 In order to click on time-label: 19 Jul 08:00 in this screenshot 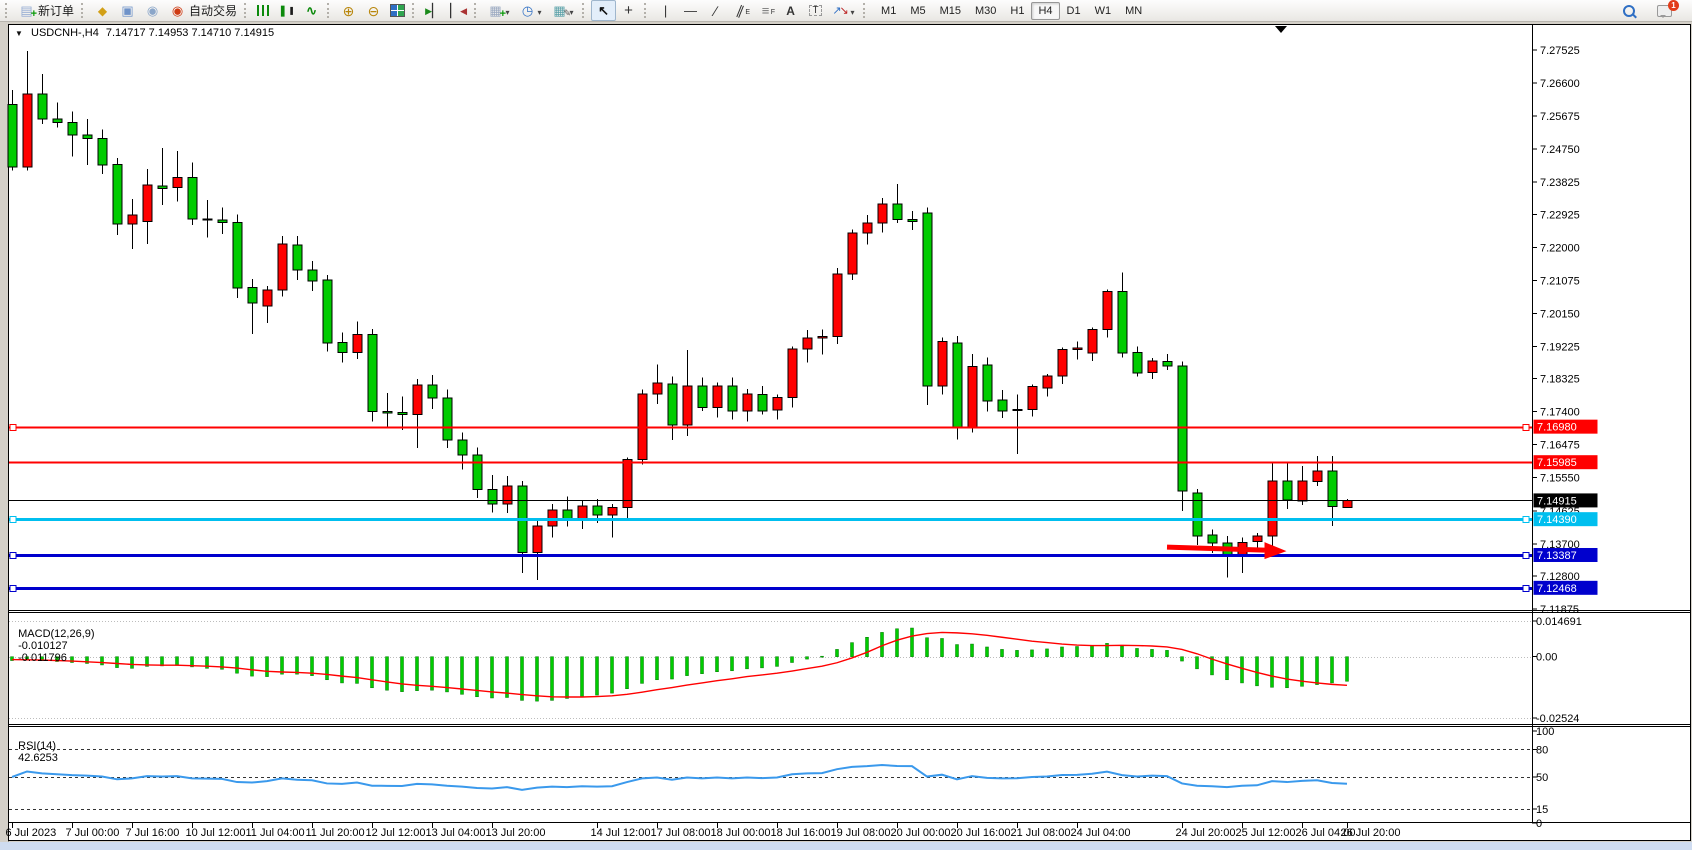, I will do `click(861, 833)`.